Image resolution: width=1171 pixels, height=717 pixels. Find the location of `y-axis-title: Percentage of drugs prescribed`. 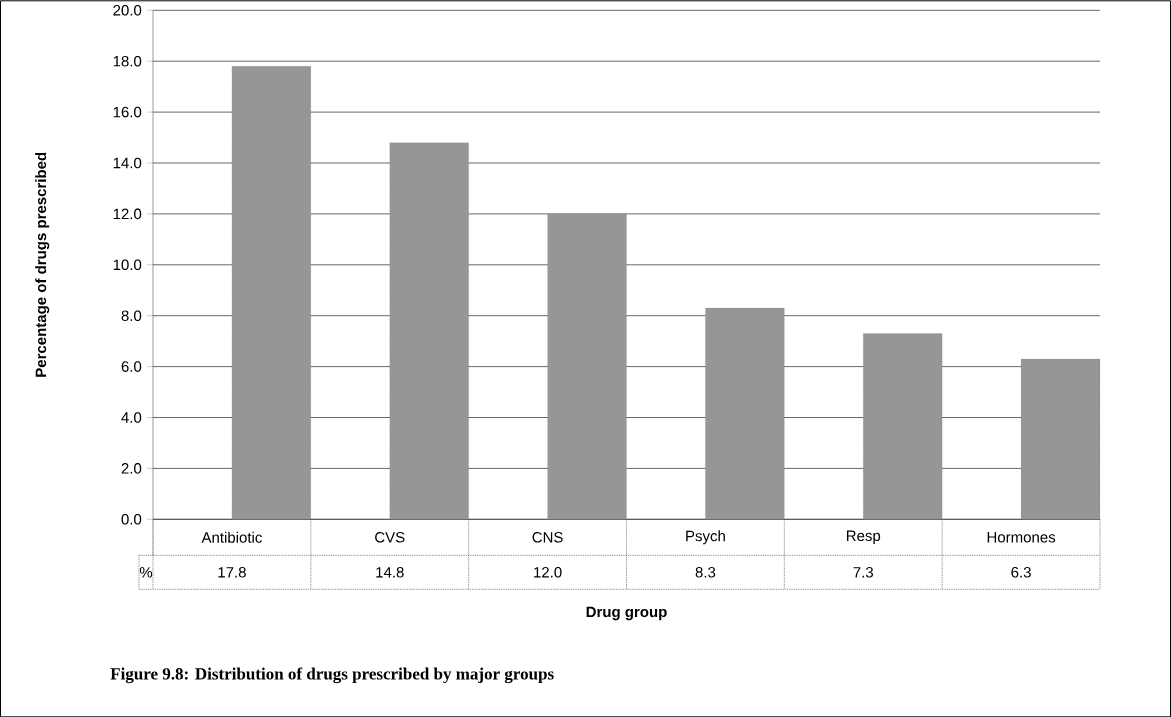

y-axis-title: Percentage of drugs prescribed is located at coordinates (42, 264).